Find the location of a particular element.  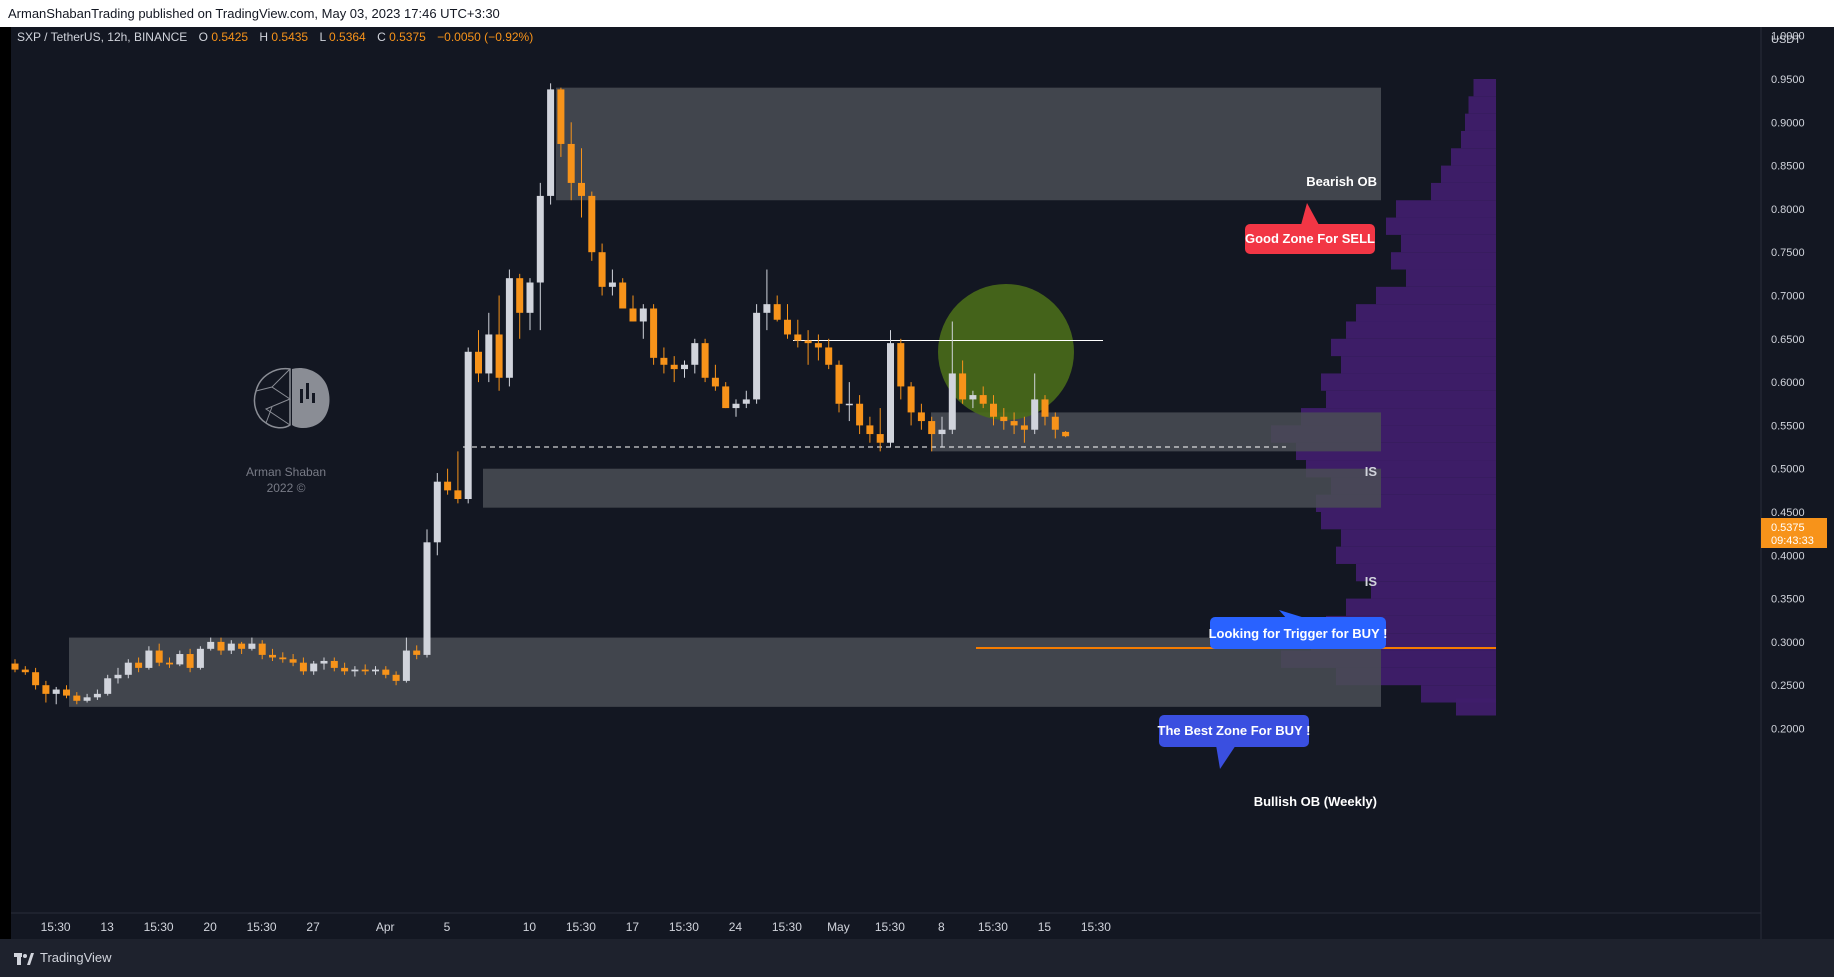

price-tick-label: 1.0000 is located at coordinates (1788, 37).